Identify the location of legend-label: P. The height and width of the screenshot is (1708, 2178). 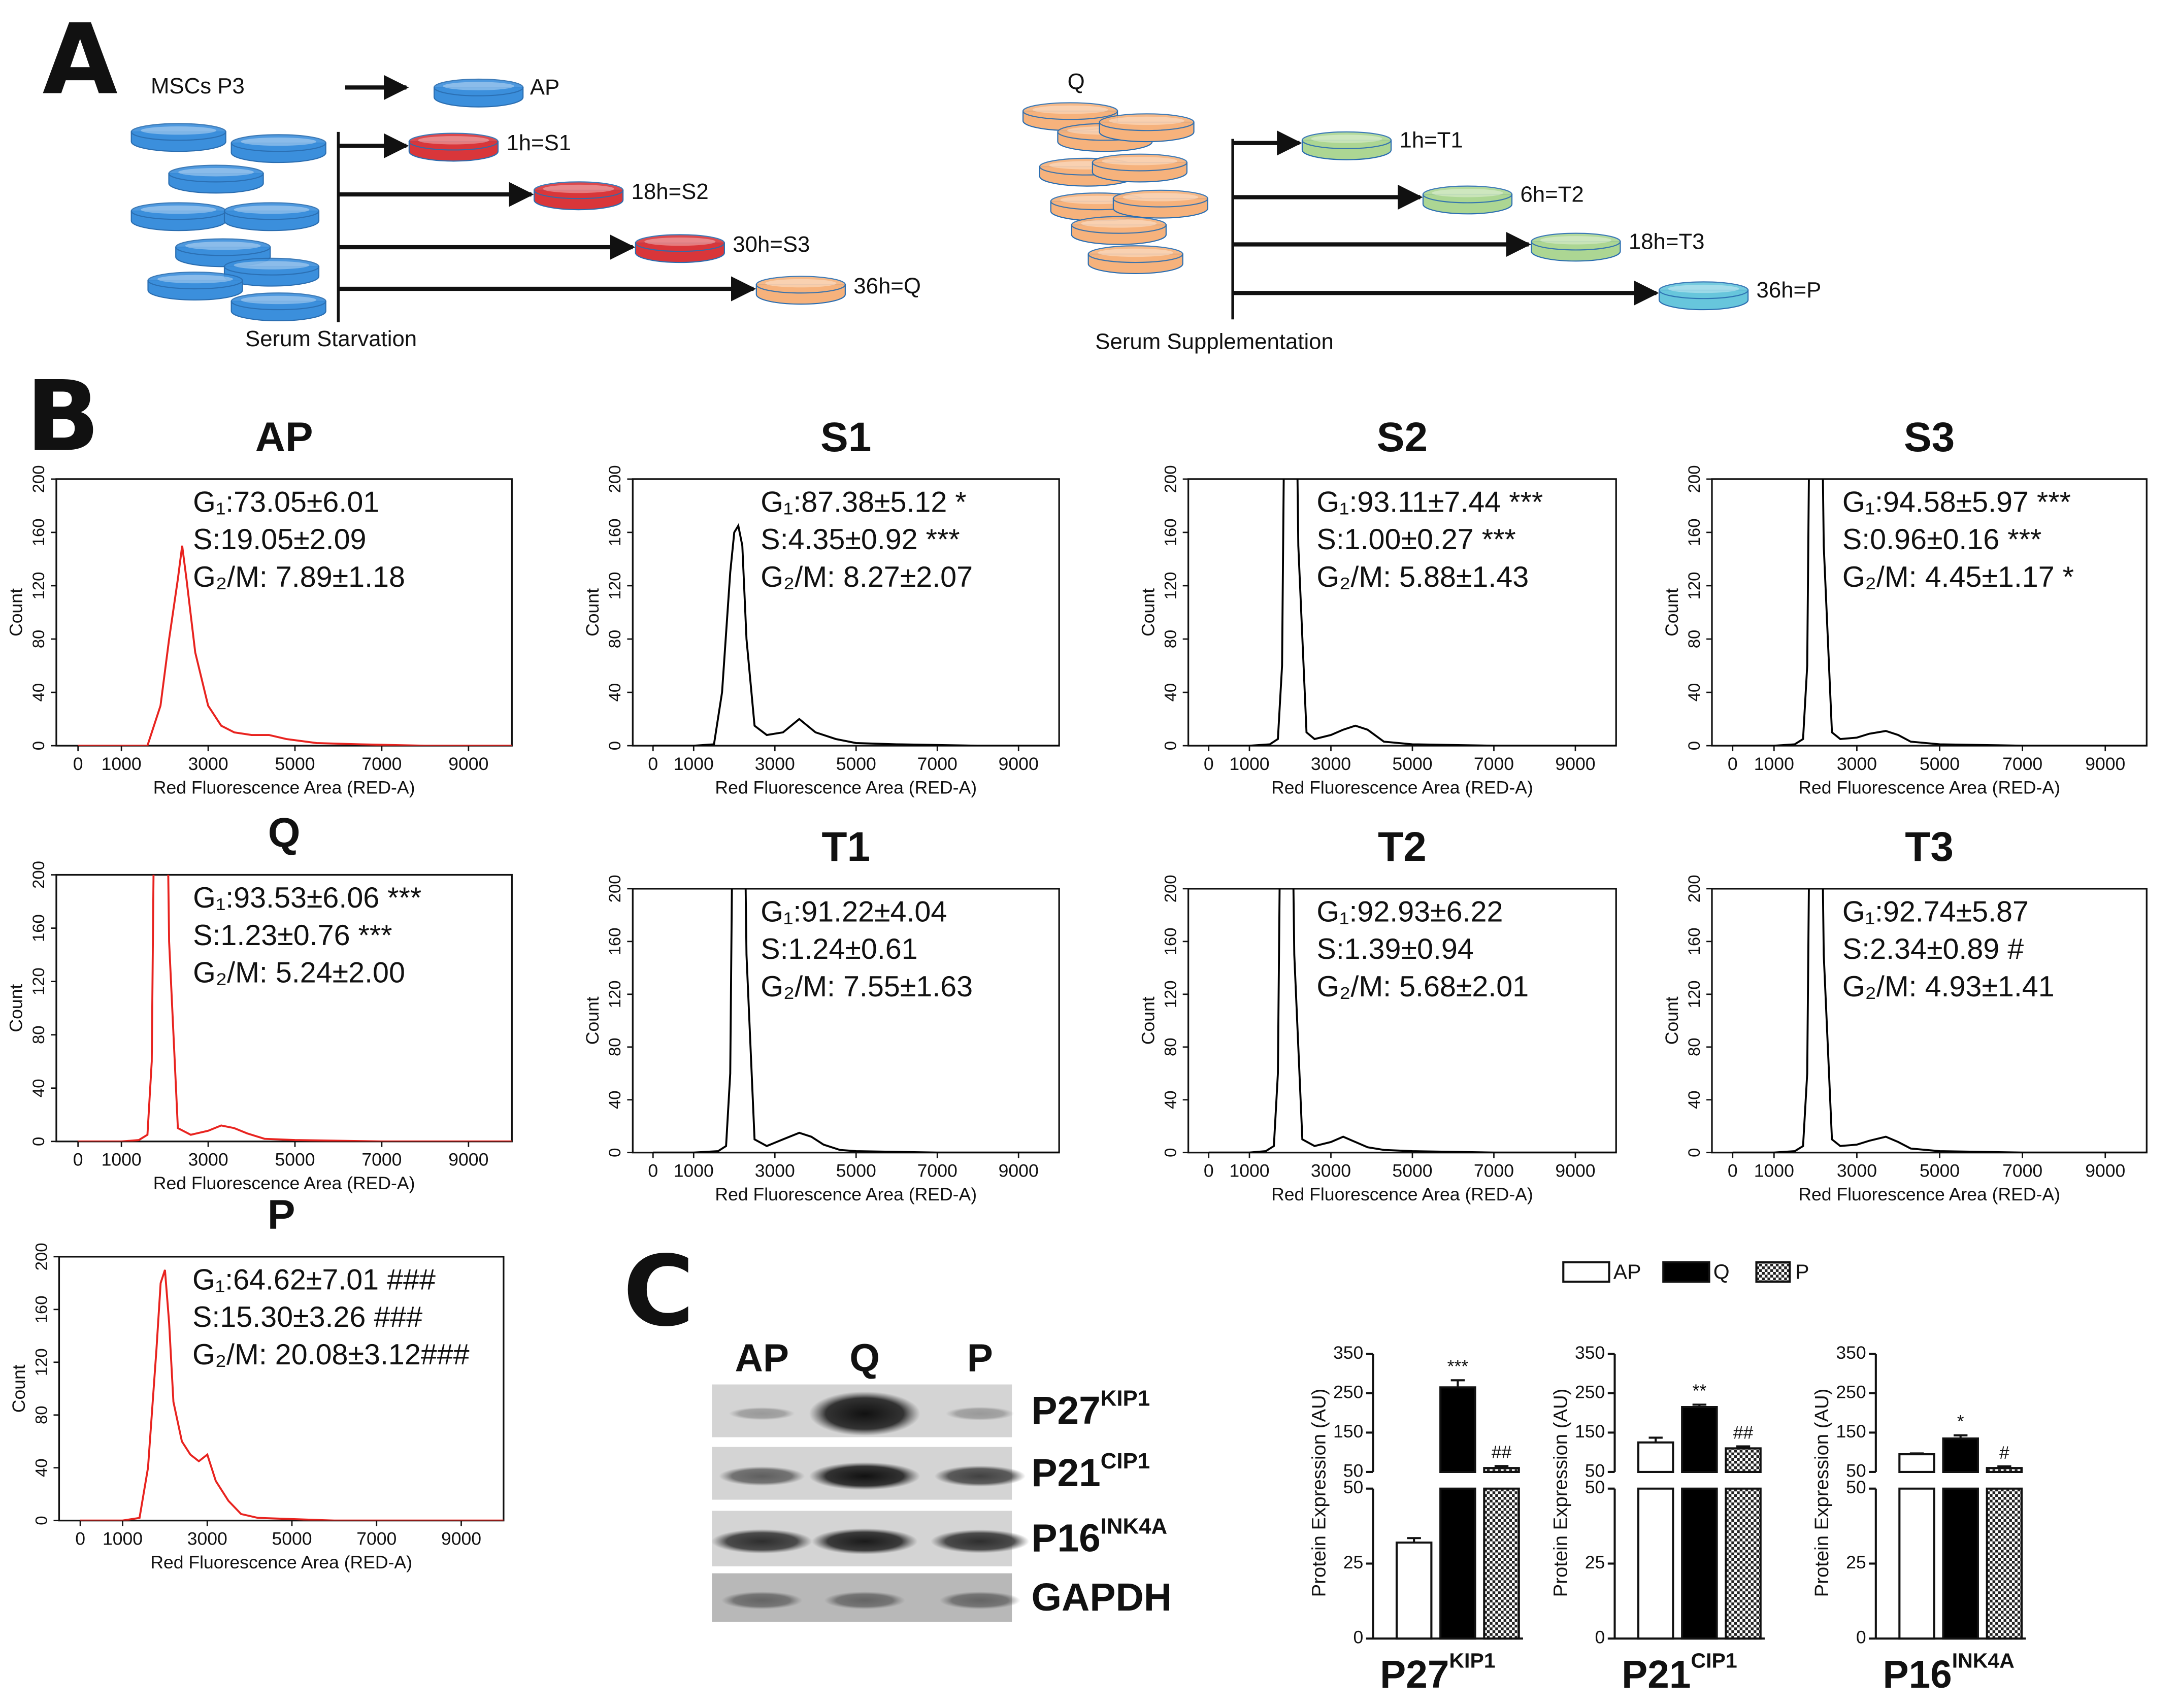
(1802, 1272).